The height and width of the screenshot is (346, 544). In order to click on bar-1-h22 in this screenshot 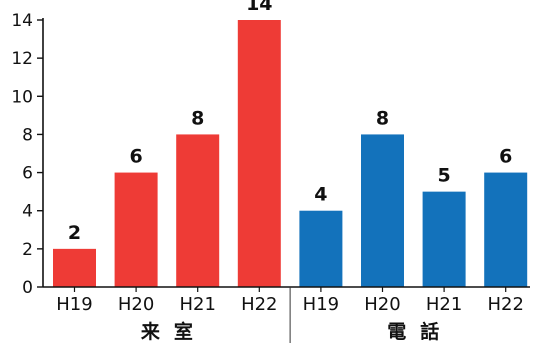, I will do `click(259, 153)`.